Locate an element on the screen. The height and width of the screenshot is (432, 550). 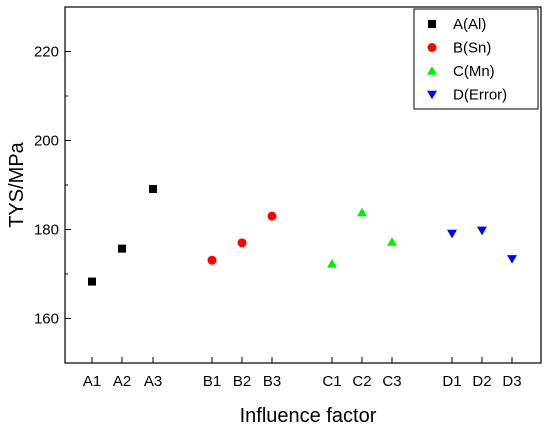
legend-label: A(Al) is located at coordinates (469, 24).